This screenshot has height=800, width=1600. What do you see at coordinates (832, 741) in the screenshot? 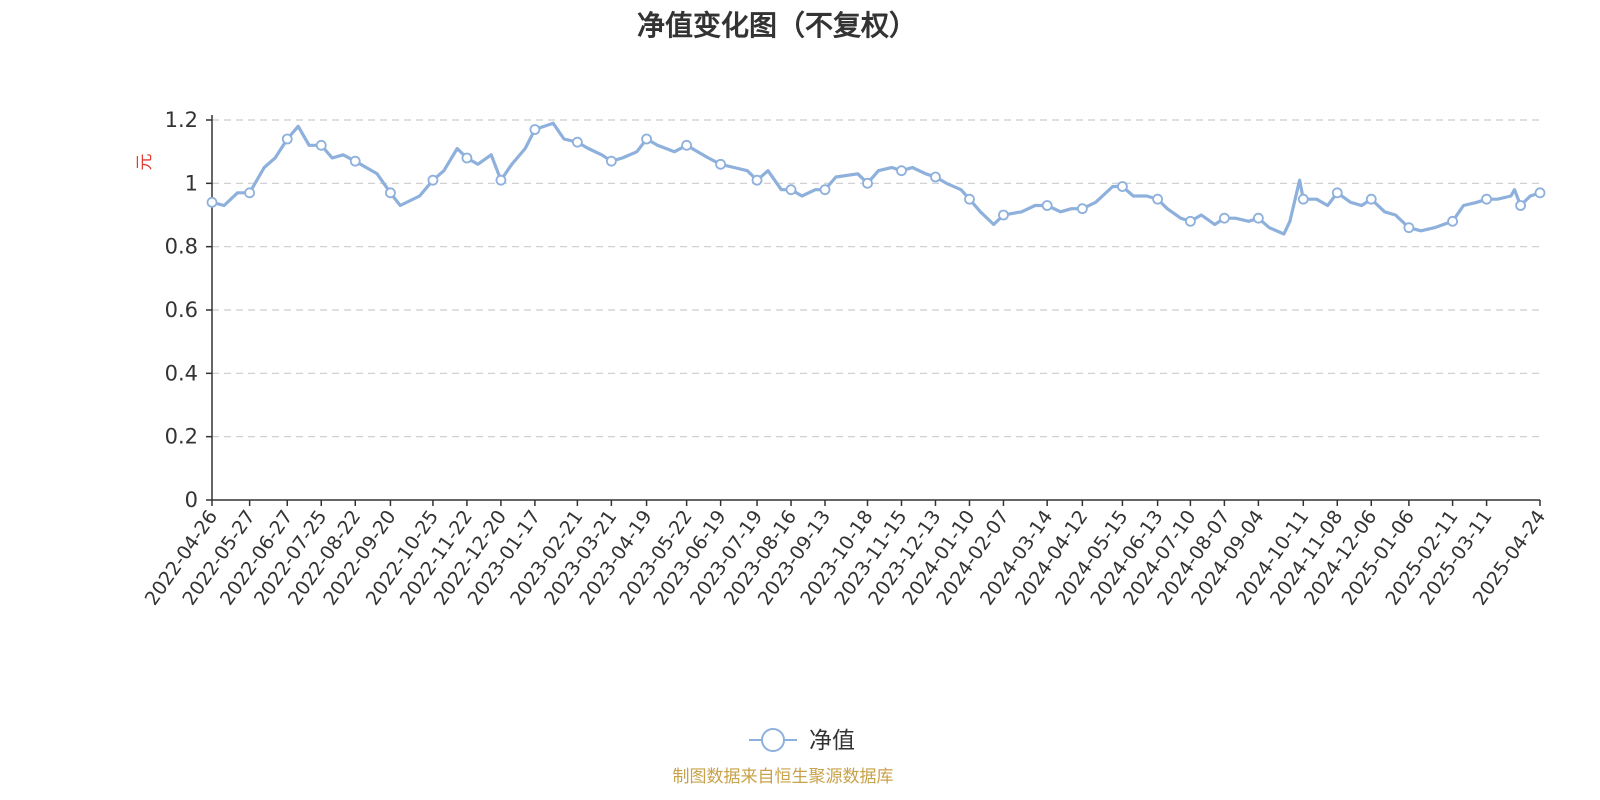
I see `legend-label: 净值` at bounding box center [832, 741].